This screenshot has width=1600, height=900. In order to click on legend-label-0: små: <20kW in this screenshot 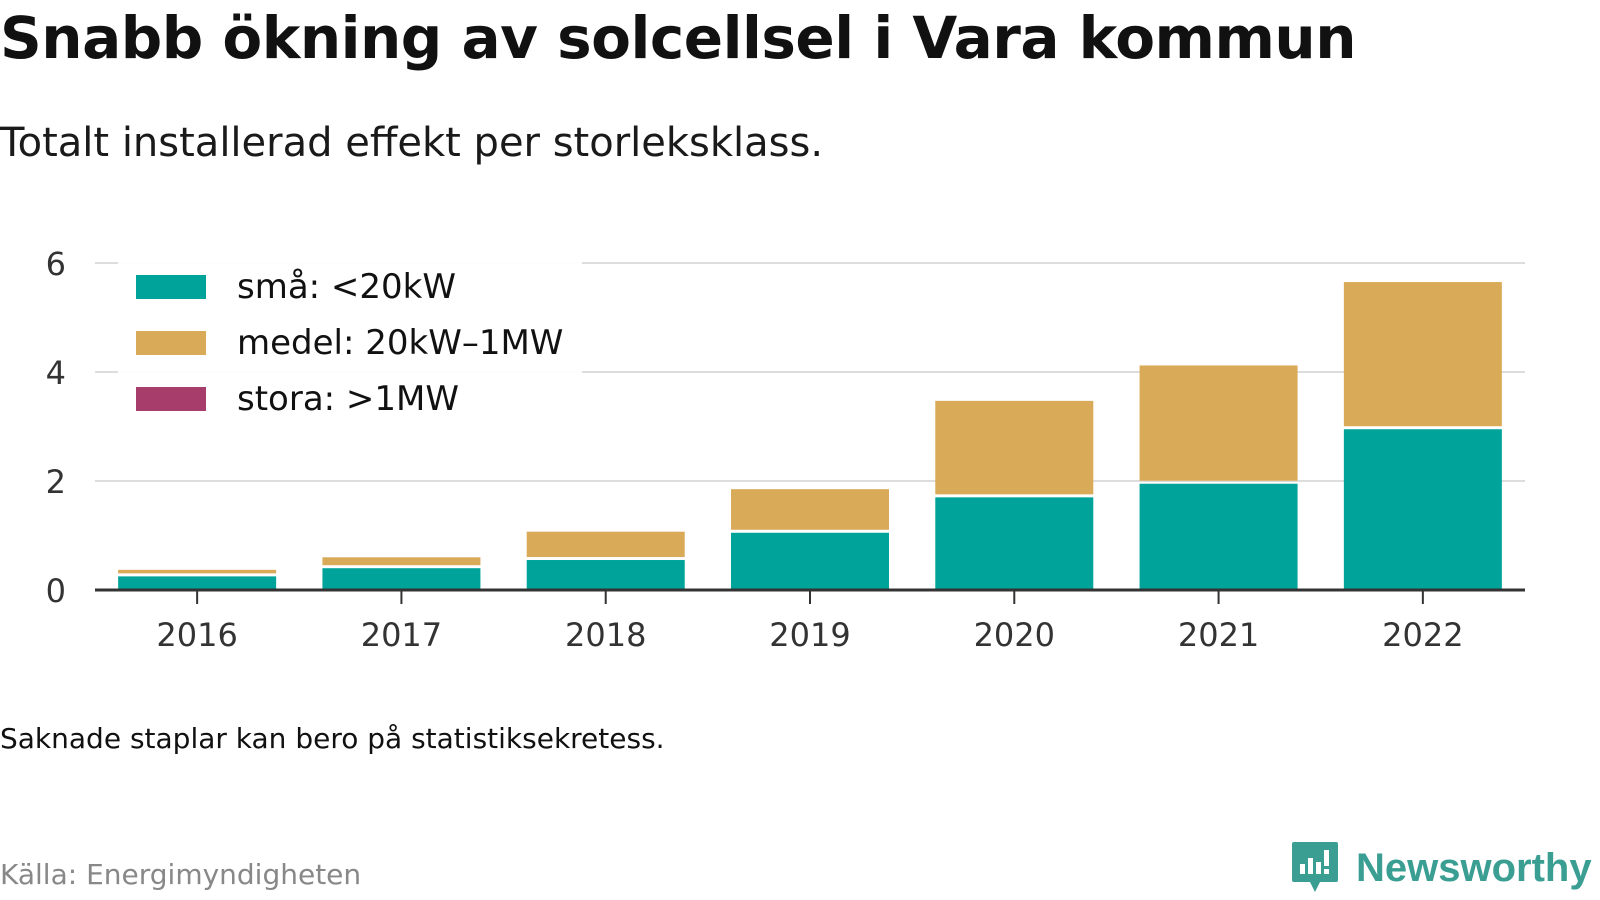, I will do `click(346, 287)`.